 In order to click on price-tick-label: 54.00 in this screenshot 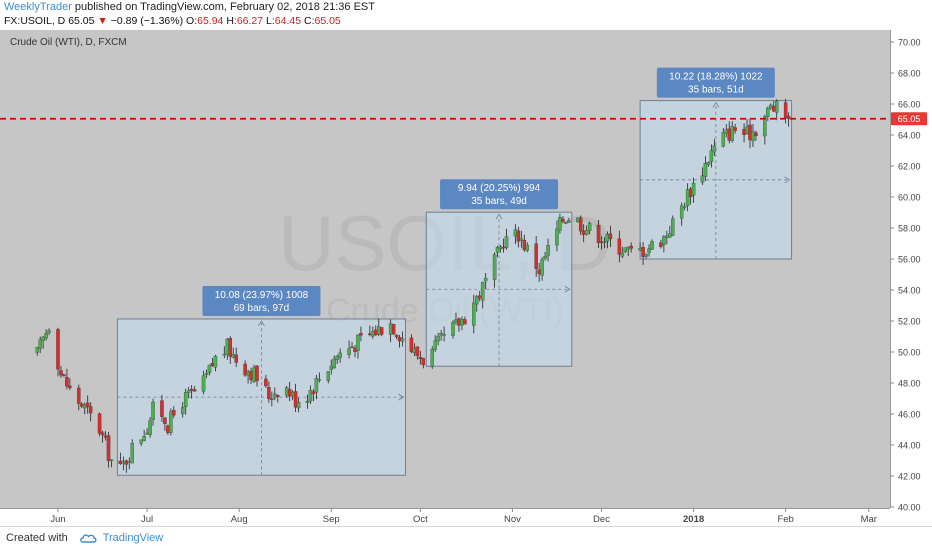, I will do `click(909, 291)`.